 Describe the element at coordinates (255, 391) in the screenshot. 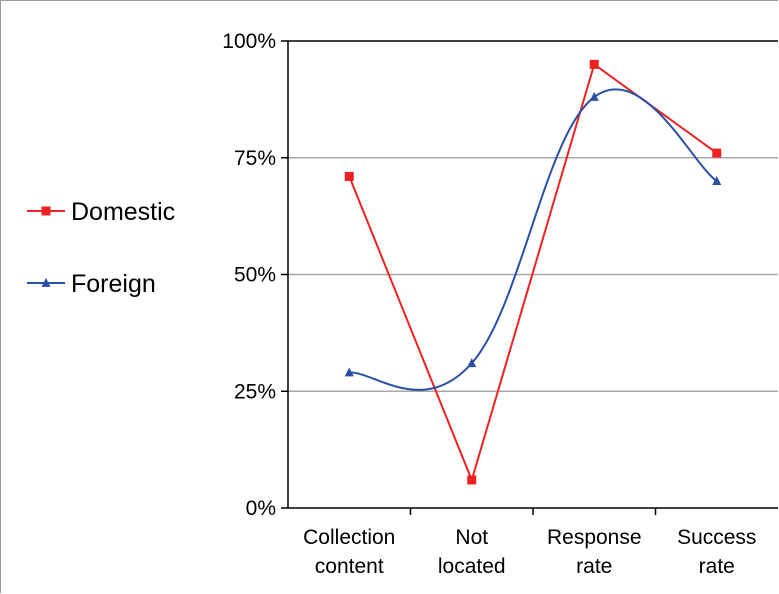

I see `y-tick-label: 25%` at that location.